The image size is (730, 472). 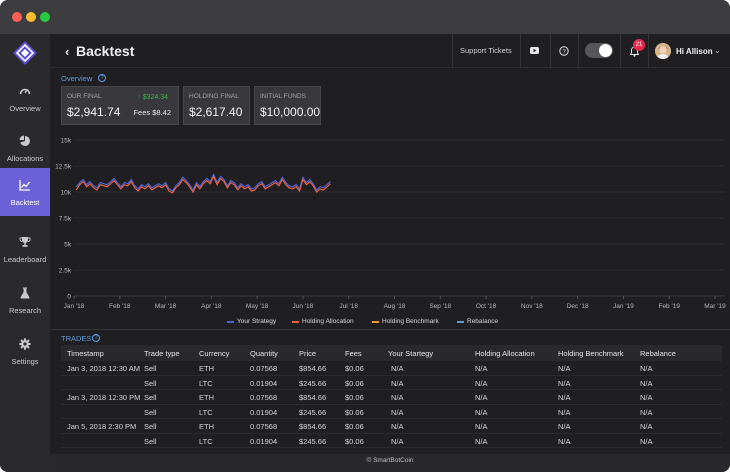 I want to click on legend-holding-benchmark: Holding Benchmark, so click(x=410, y=321).